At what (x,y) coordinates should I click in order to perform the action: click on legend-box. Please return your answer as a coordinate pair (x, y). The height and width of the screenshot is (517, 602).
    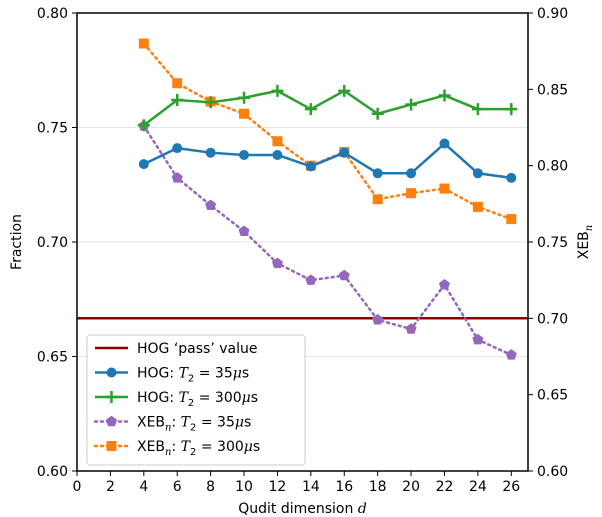
    Looking at the image, I should click on (196, 400).